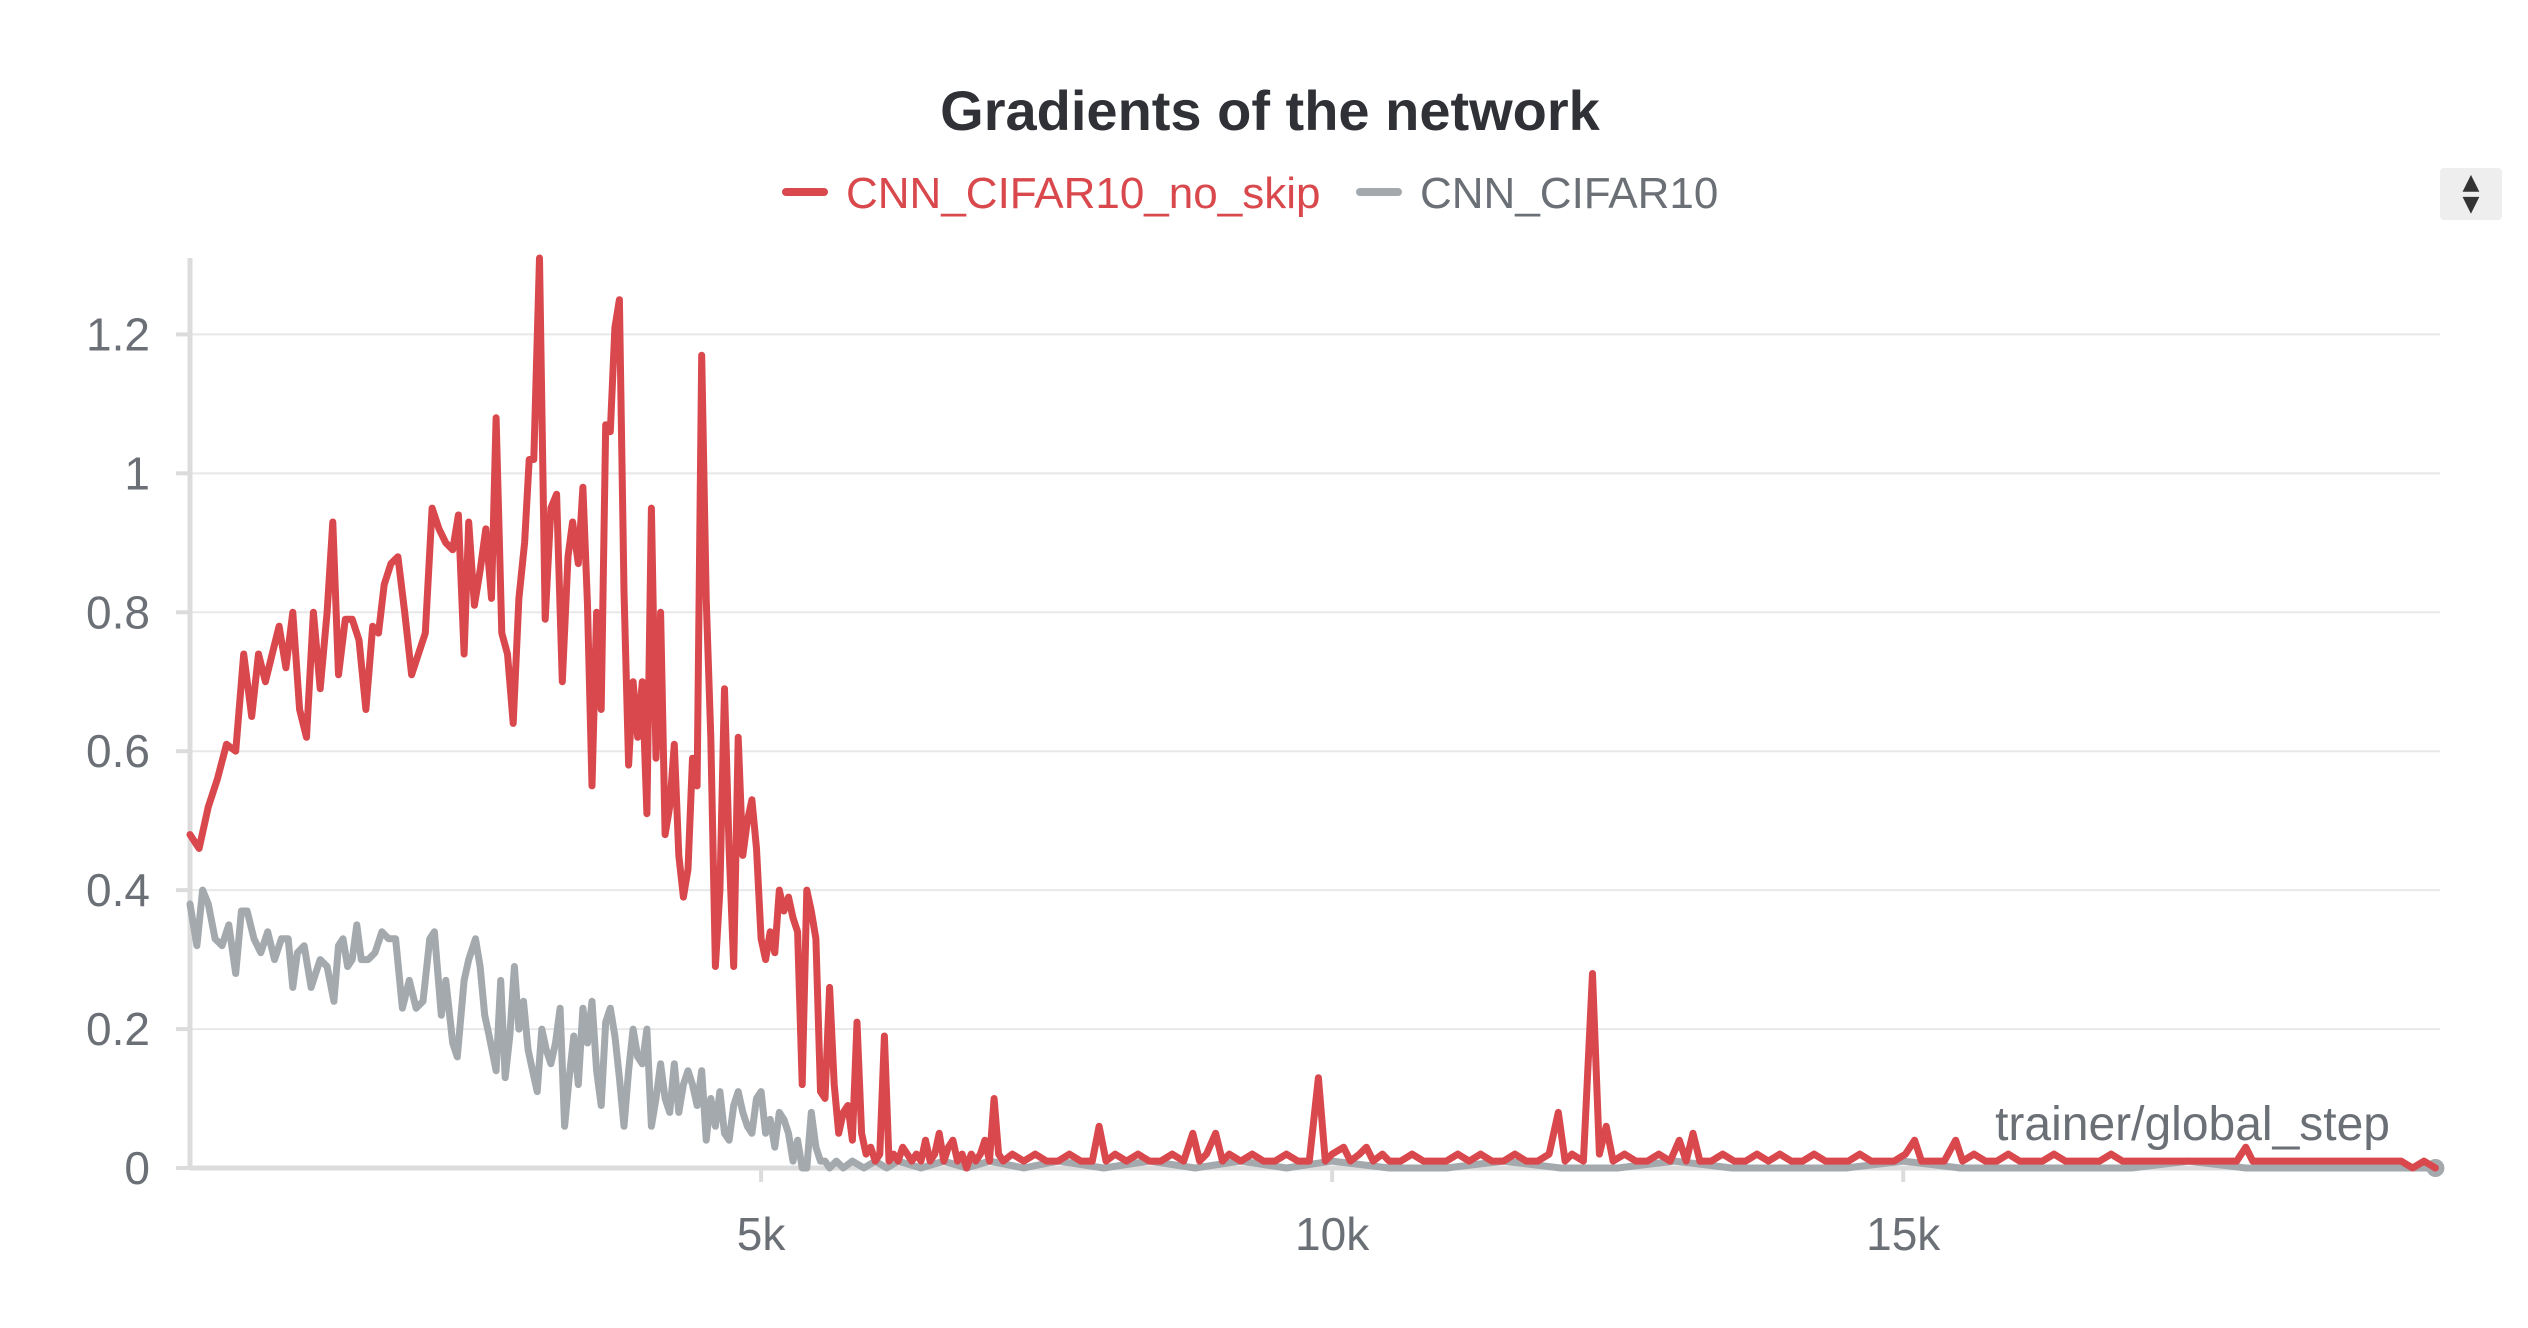  What do you see at coordinates (118, 751) in the screenshot?
I see `y-tick-label: 0.6` at bounding box center [118, 751].